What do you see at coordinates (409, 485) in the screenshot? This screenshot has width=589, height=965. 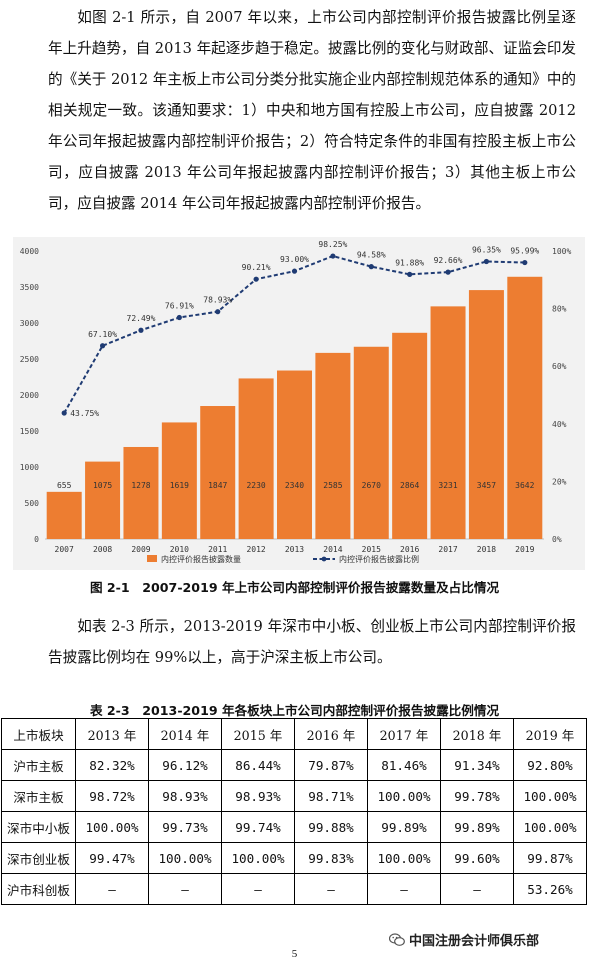 I see `bar-value-label: 2864` at bounding box center [409, 485].